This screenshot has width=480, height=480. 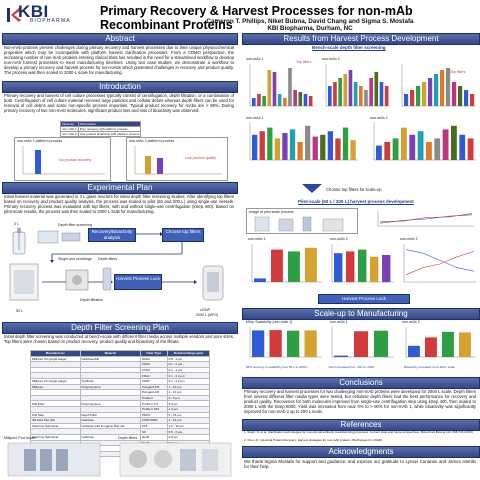 I want to click on filter-table-cell: 0.1 - 0.2 µm, so click(x=188, y=375).